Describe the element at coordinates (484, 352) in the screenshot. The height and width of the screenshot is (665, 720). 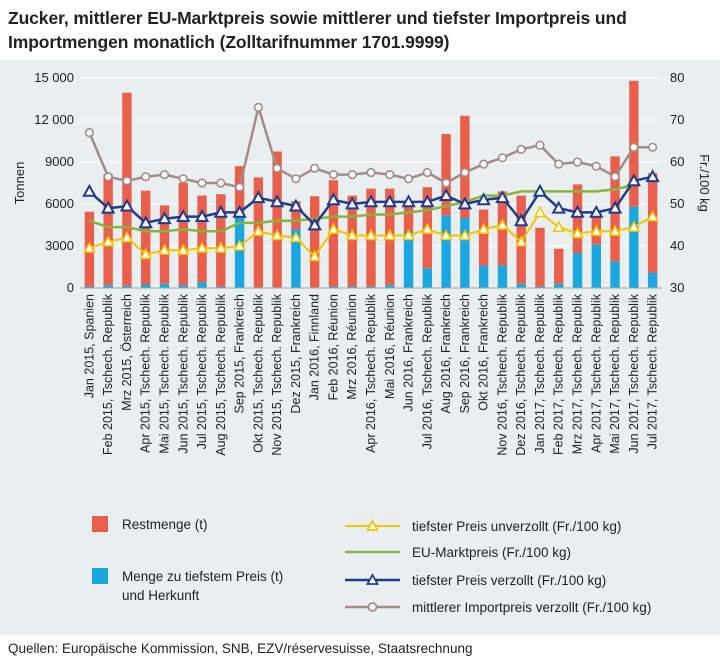
I see `x-tick-label: Okt 2016, Frankreich` at that location.